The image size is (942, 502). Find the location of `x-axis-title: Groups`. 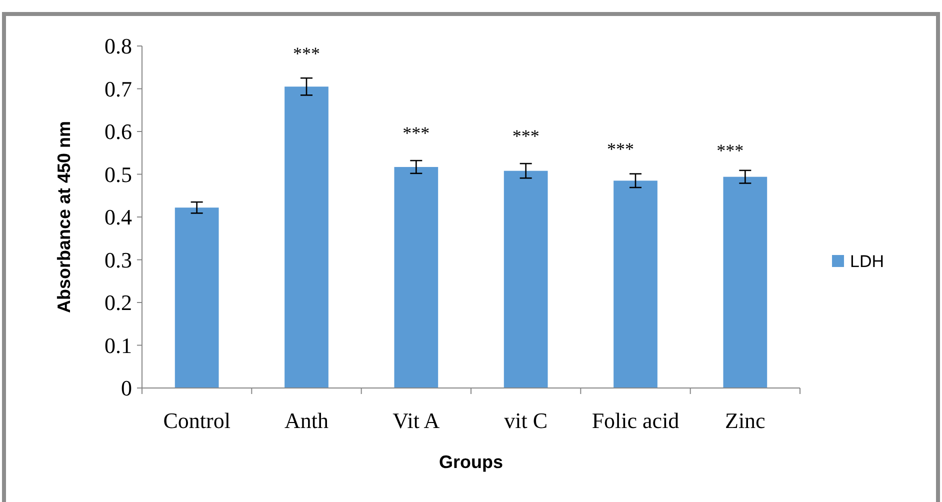

x-axis-title: Groups is located at coordinates (471, 462).